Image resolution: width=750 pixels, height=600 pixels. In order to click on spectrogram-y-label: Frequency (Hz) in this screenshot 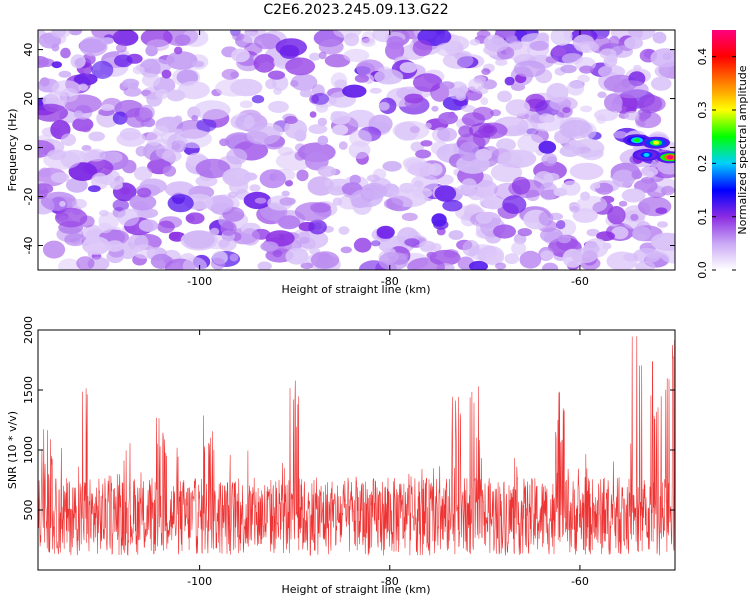, I will do `click(12, 150)`.